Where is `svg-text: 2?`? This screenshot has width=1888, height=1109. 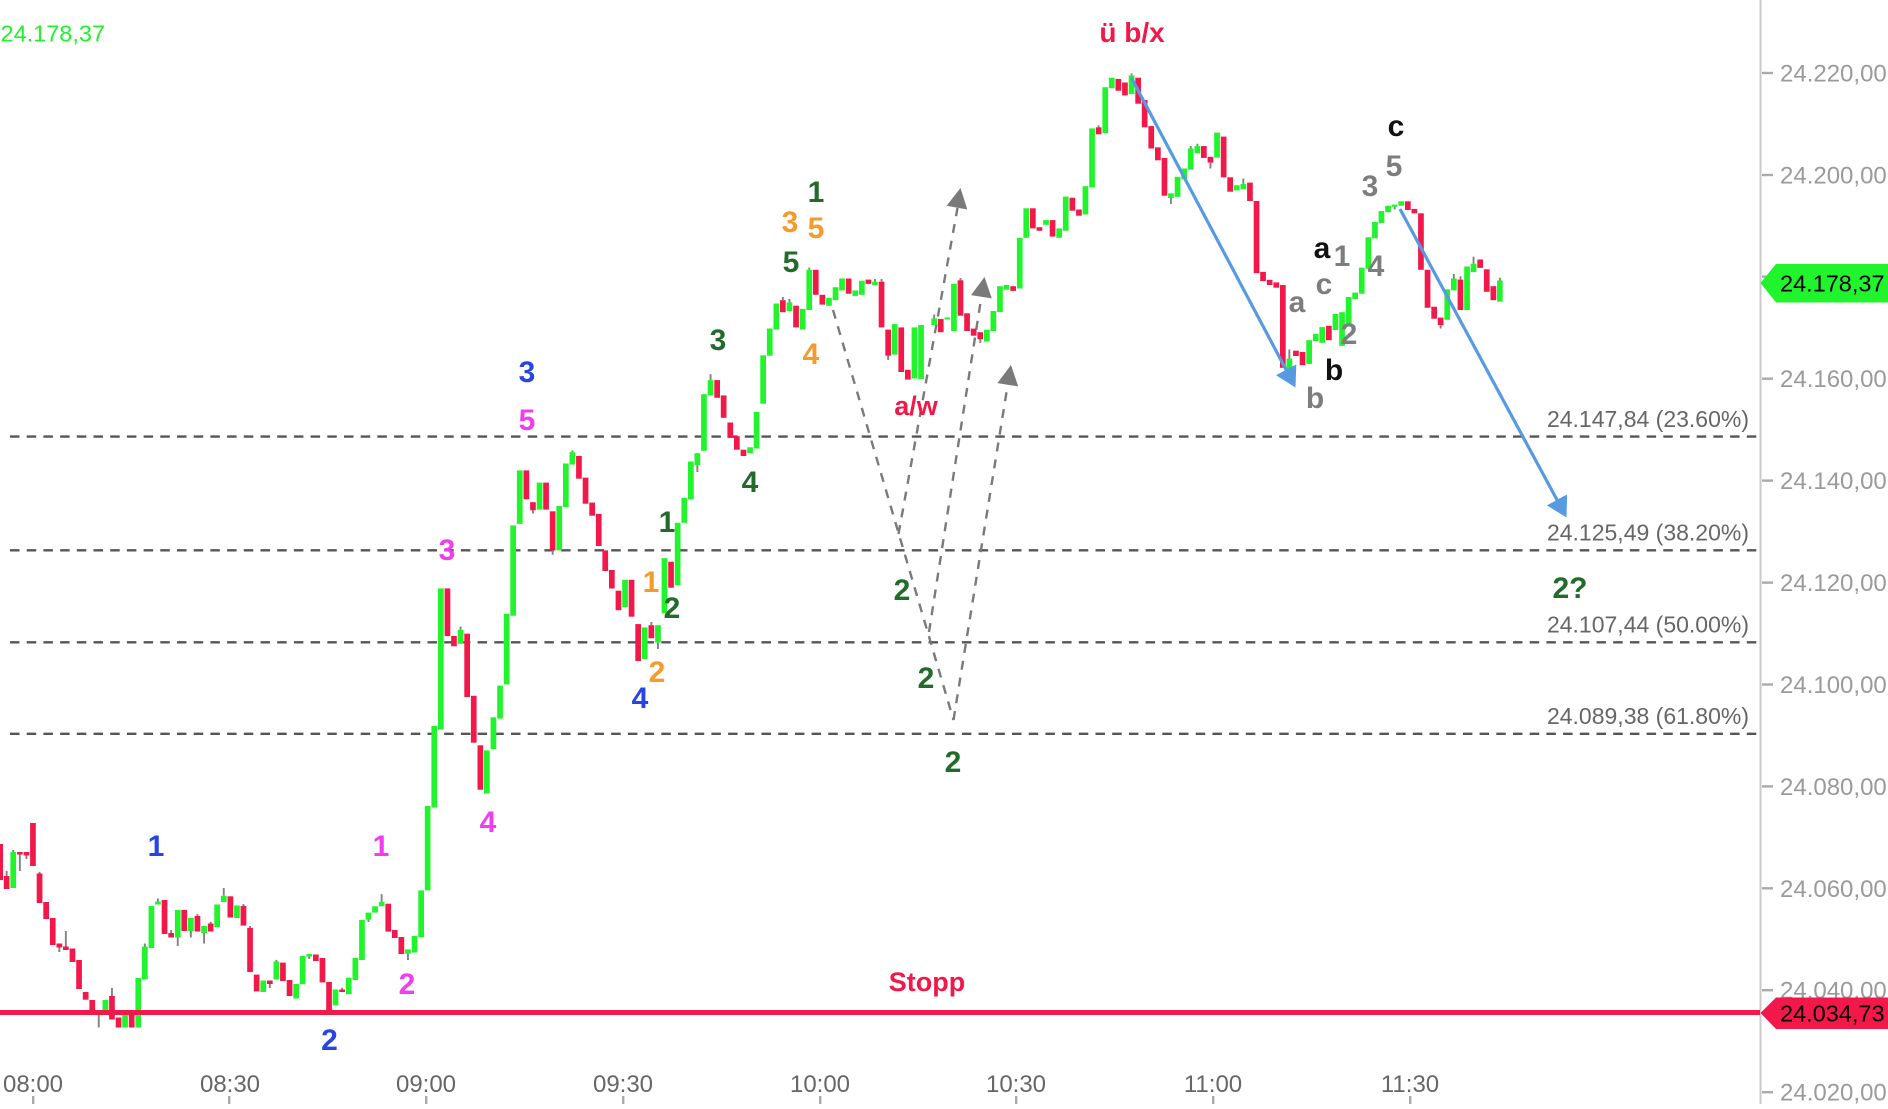
svg-text: 2? is located at coordinates (1569, 588).